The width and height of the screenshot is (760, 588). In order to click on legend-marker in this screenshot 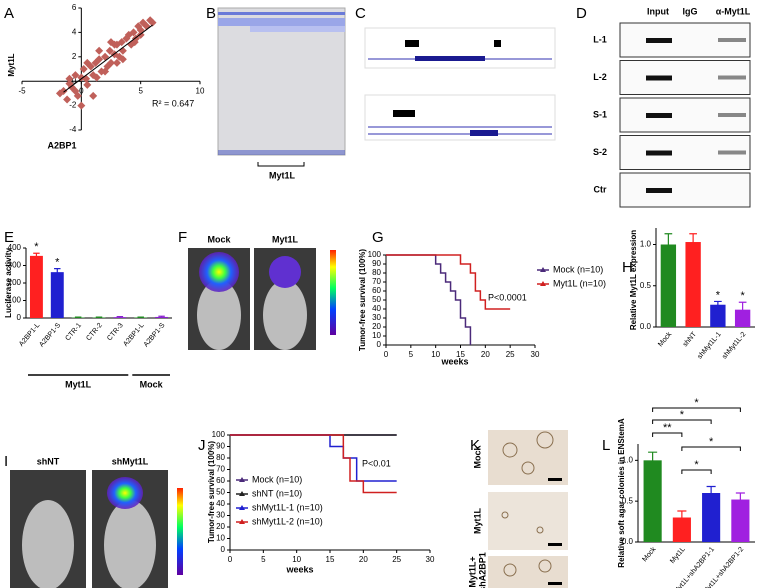, I will do `click(543, 283)`.